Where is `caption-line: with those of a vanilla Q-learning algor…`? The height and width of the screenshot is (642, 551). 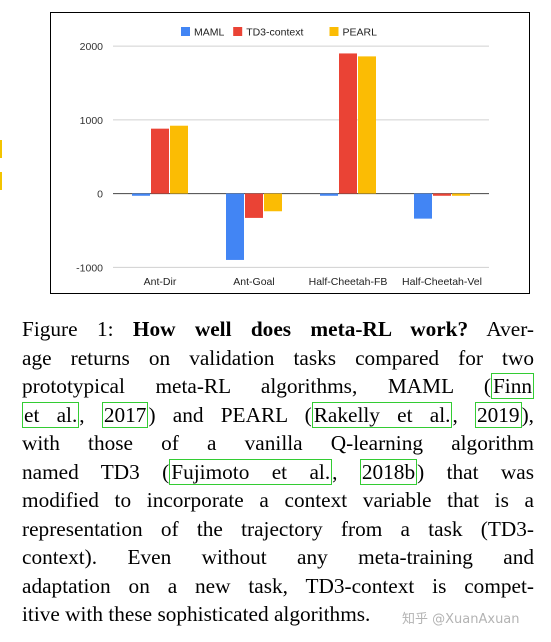 caption-line: with those of a vanilla Q-learning algor… is located at coordinates (278, 443).